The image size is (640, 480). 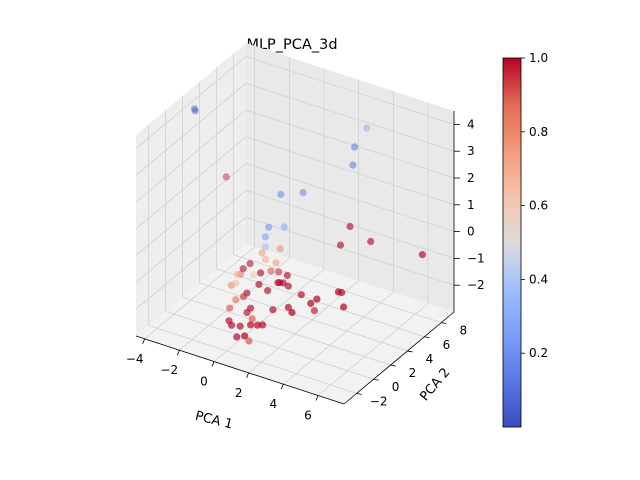 What do you see at coordinates (308, 416) in the screenshot?
I see `x-tick-label: 6` at bounding box center [308, 416].